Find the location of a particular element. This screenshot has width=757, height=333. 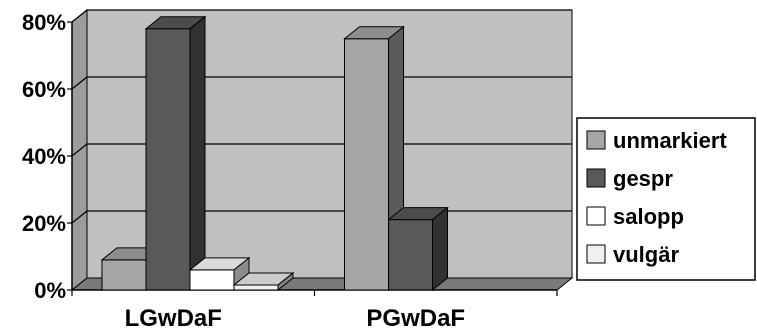

legend-label: unmarkiert is located at coordinates (670, 140).